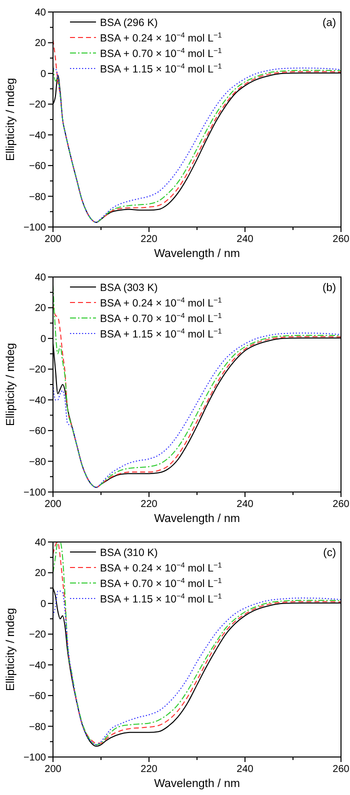  I want to click on annotation: (a), so click(329, 23).